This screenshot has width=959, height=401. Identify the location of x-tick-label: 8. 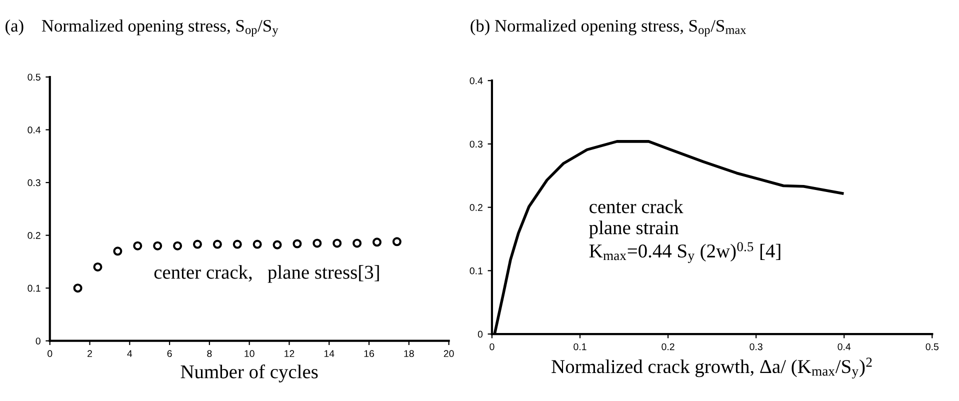
(209, 354).